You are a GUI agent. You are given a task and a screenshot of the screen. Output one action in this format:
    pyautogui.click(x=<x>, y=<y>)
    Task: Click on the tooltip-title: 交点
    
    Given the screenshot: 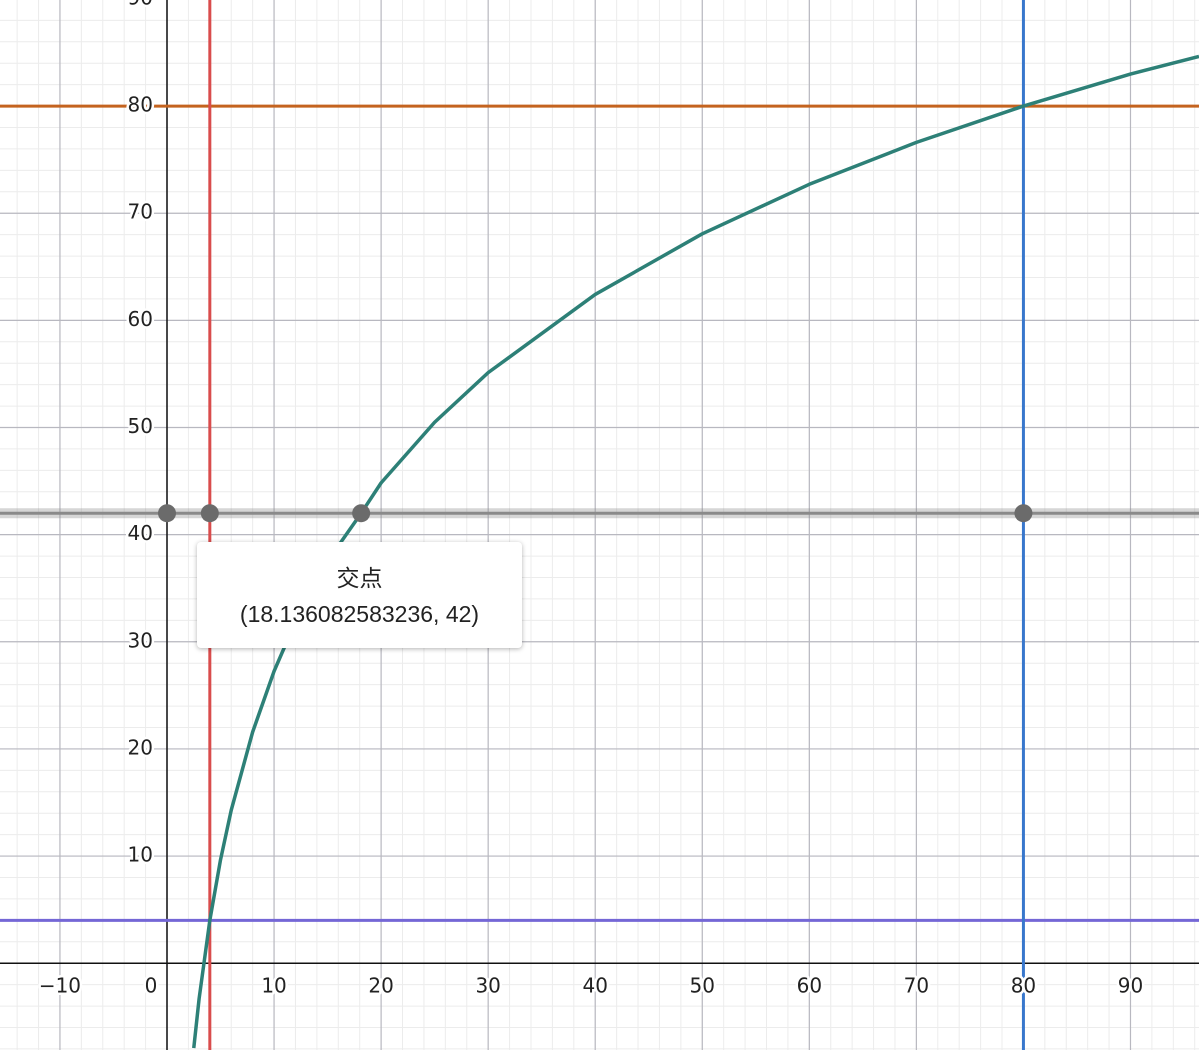 What is the action you would take?
    pyautogui.click(x=359, y=578)
    